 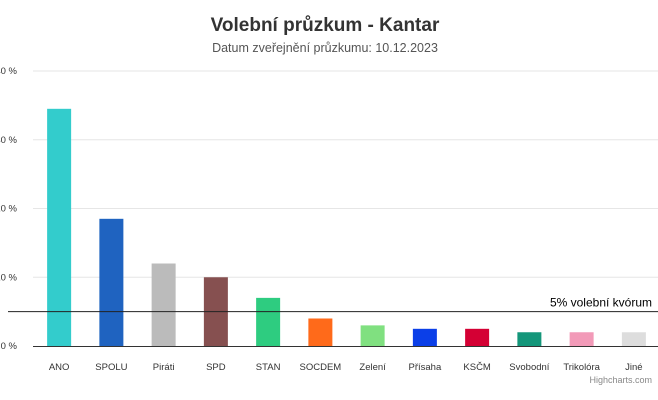 What do you see at coordinates (424, 337) in the screenshot?
I see `bar-přísaha` at bounding box center [424, 337].